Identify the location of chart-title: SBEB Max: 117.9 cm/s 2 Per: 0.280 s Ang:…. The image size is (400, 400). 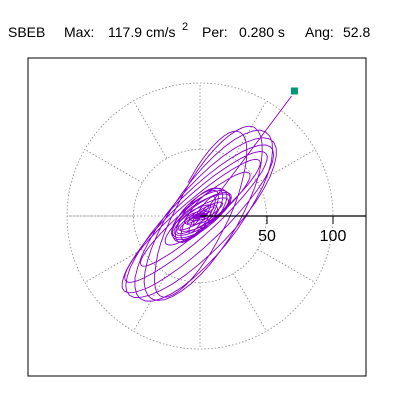
(189, 28).